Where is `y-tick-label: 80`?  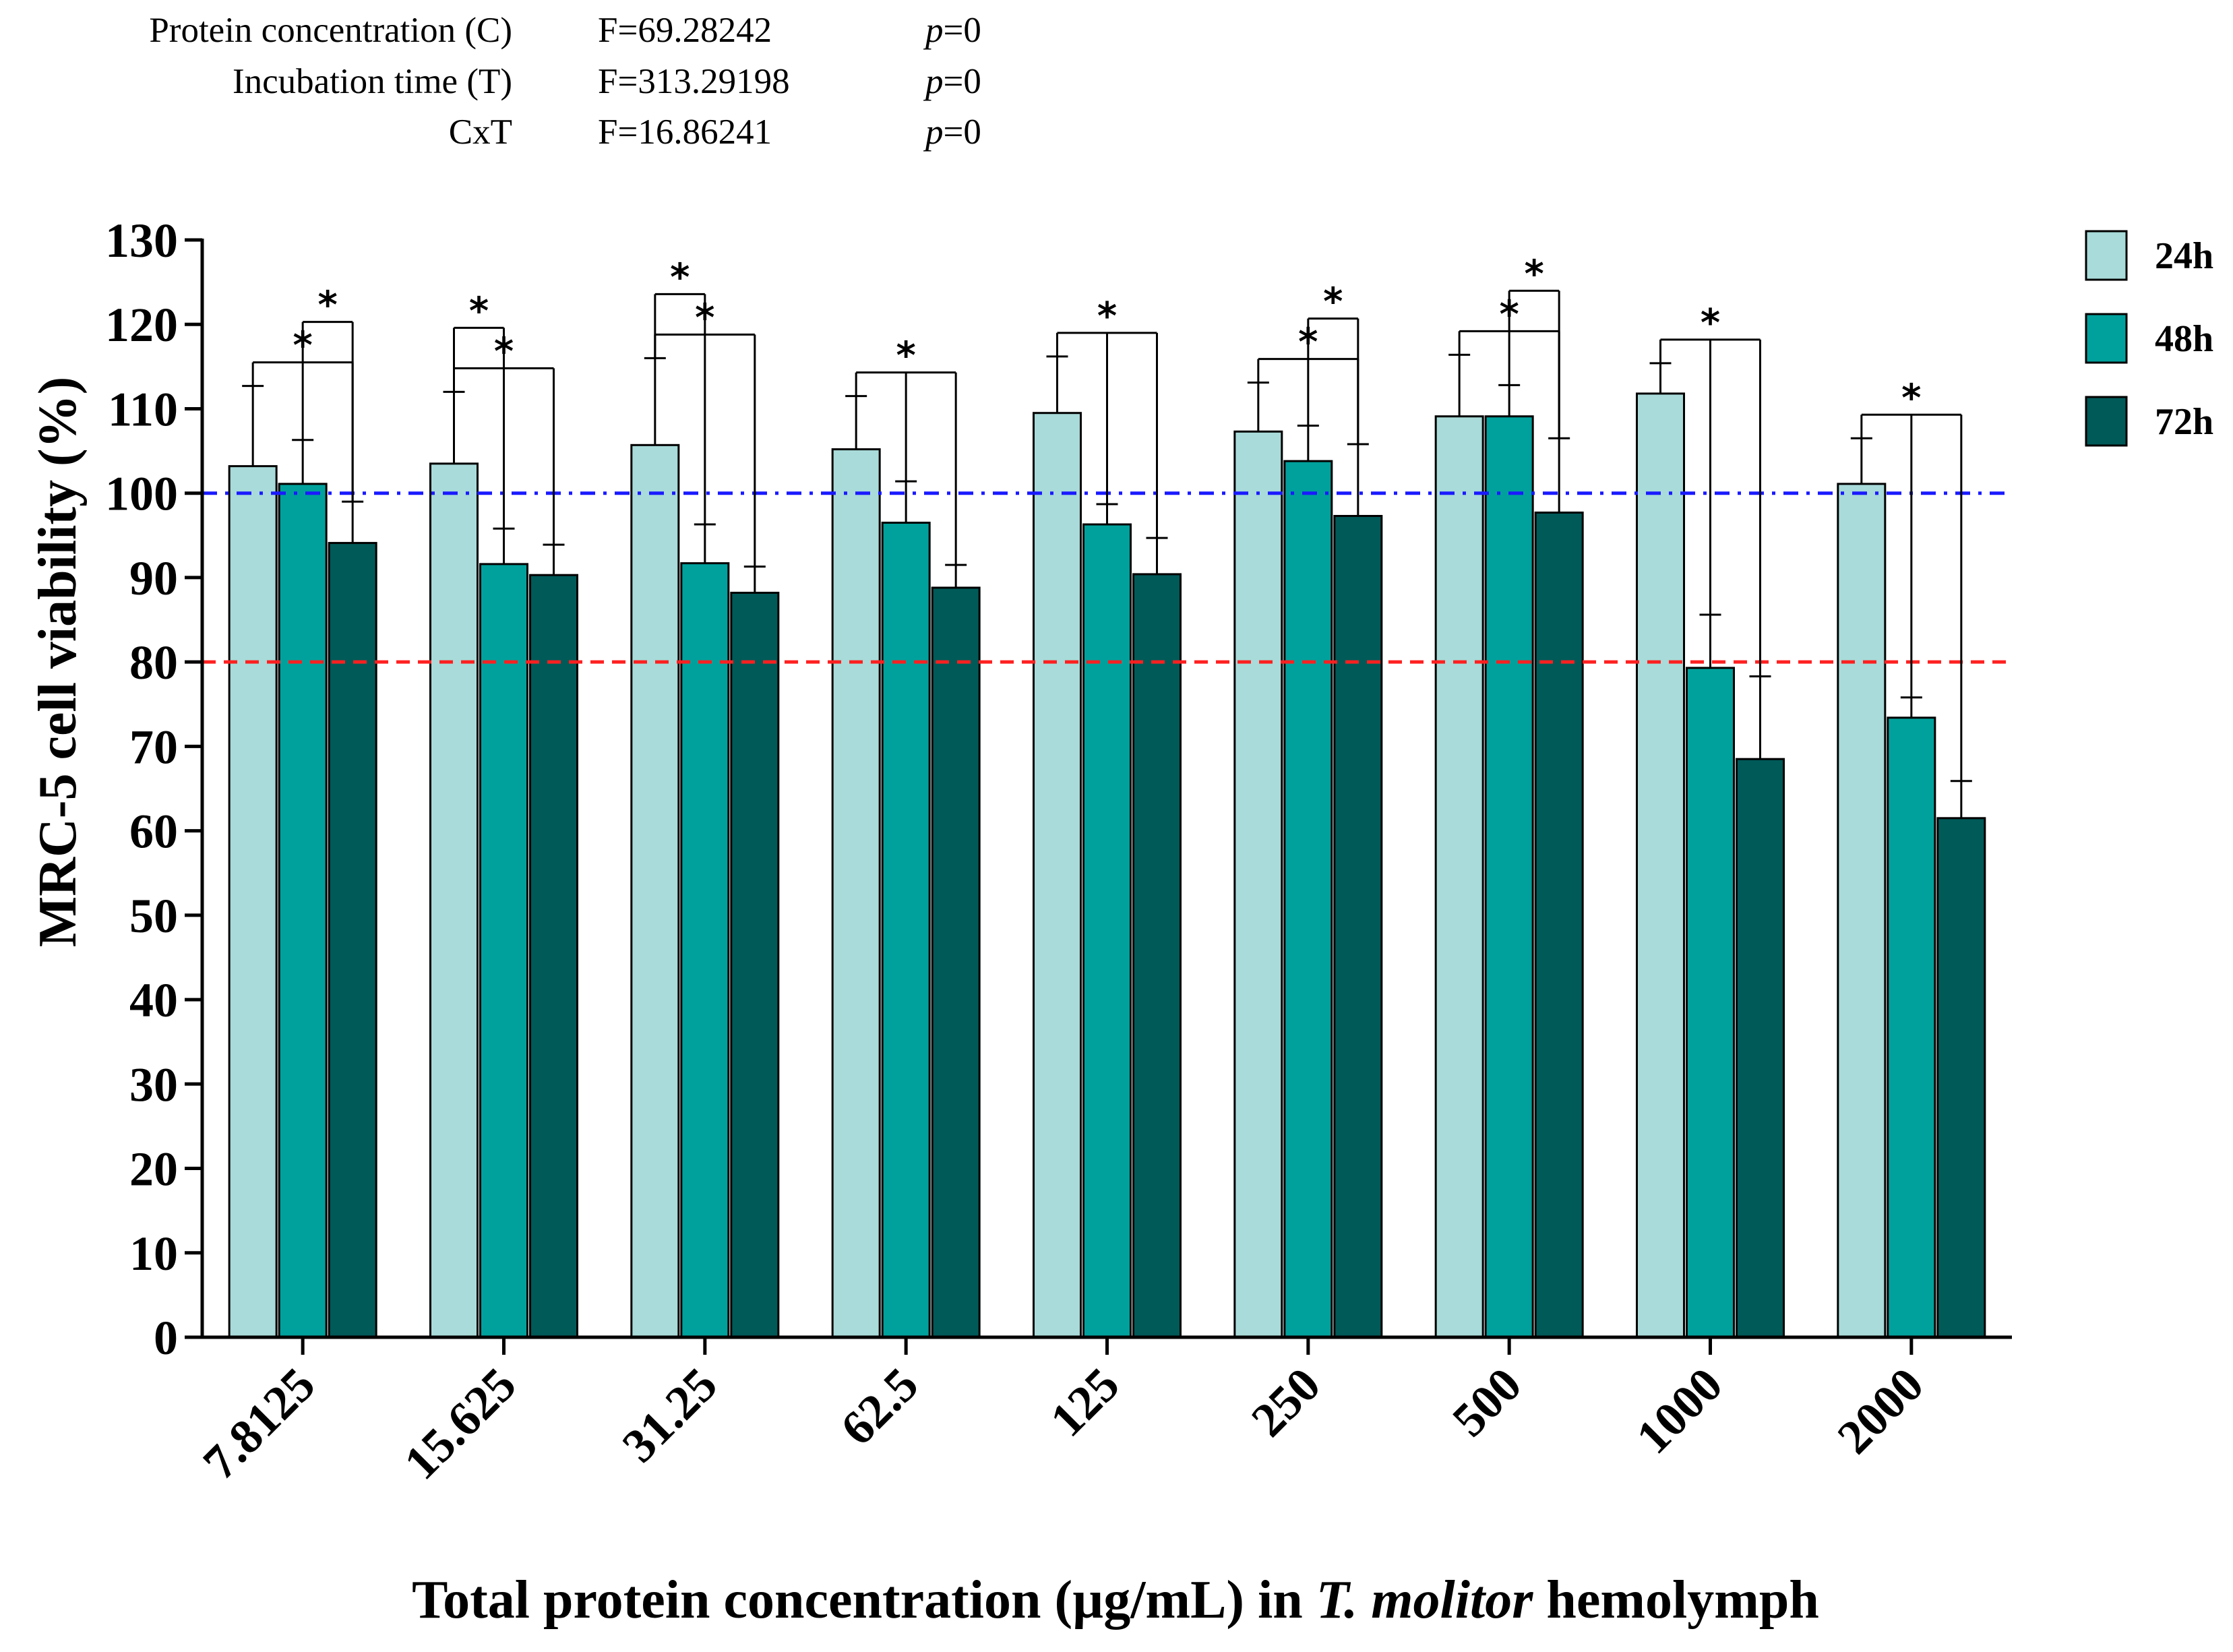 y-tick-label: 80 is located at coordinates (153, 663).